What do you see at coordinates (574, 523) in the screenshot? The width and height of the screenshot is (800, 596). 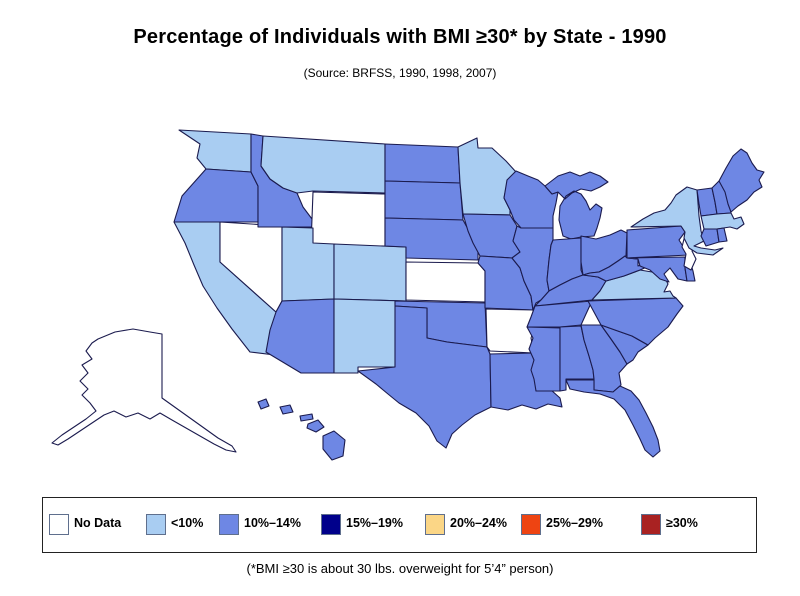 I see `legend-label: 25%–29%` at bounding box center [574, 523].